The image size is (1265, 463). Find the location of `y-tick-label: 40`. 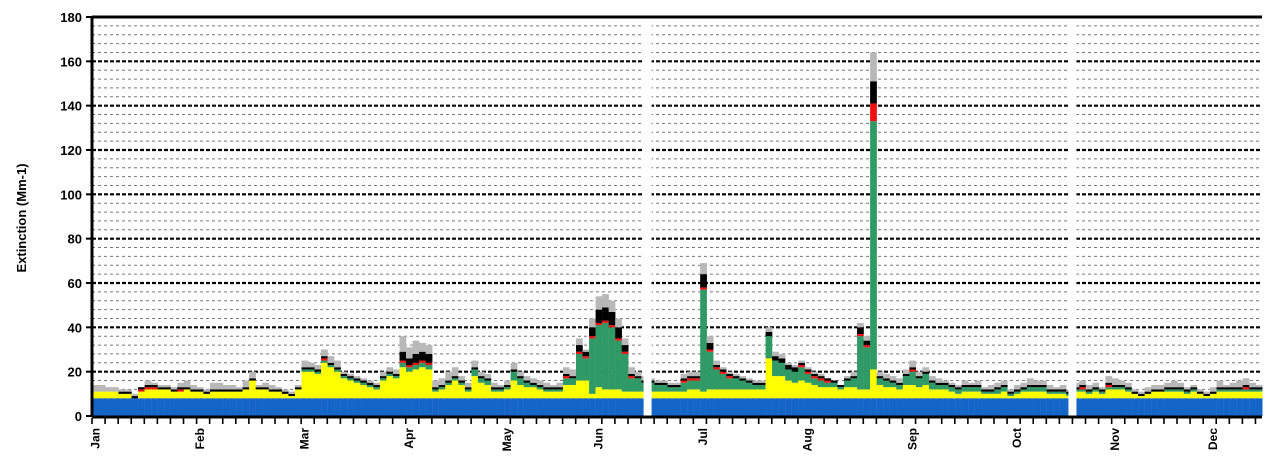

y-tick-label: 40 is located at coordinates (75, 327).